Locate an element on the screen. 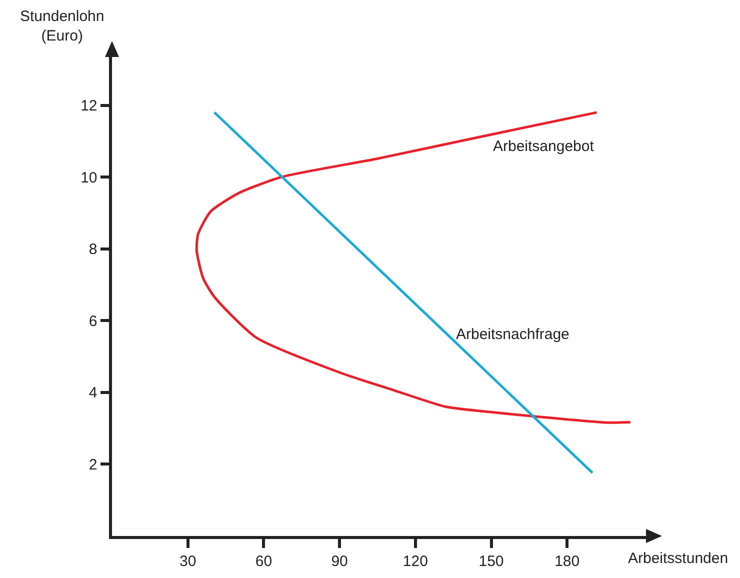 This screenshot has height=578, width=740. y-tick-label: 4 is located at coordinates (93, 393).